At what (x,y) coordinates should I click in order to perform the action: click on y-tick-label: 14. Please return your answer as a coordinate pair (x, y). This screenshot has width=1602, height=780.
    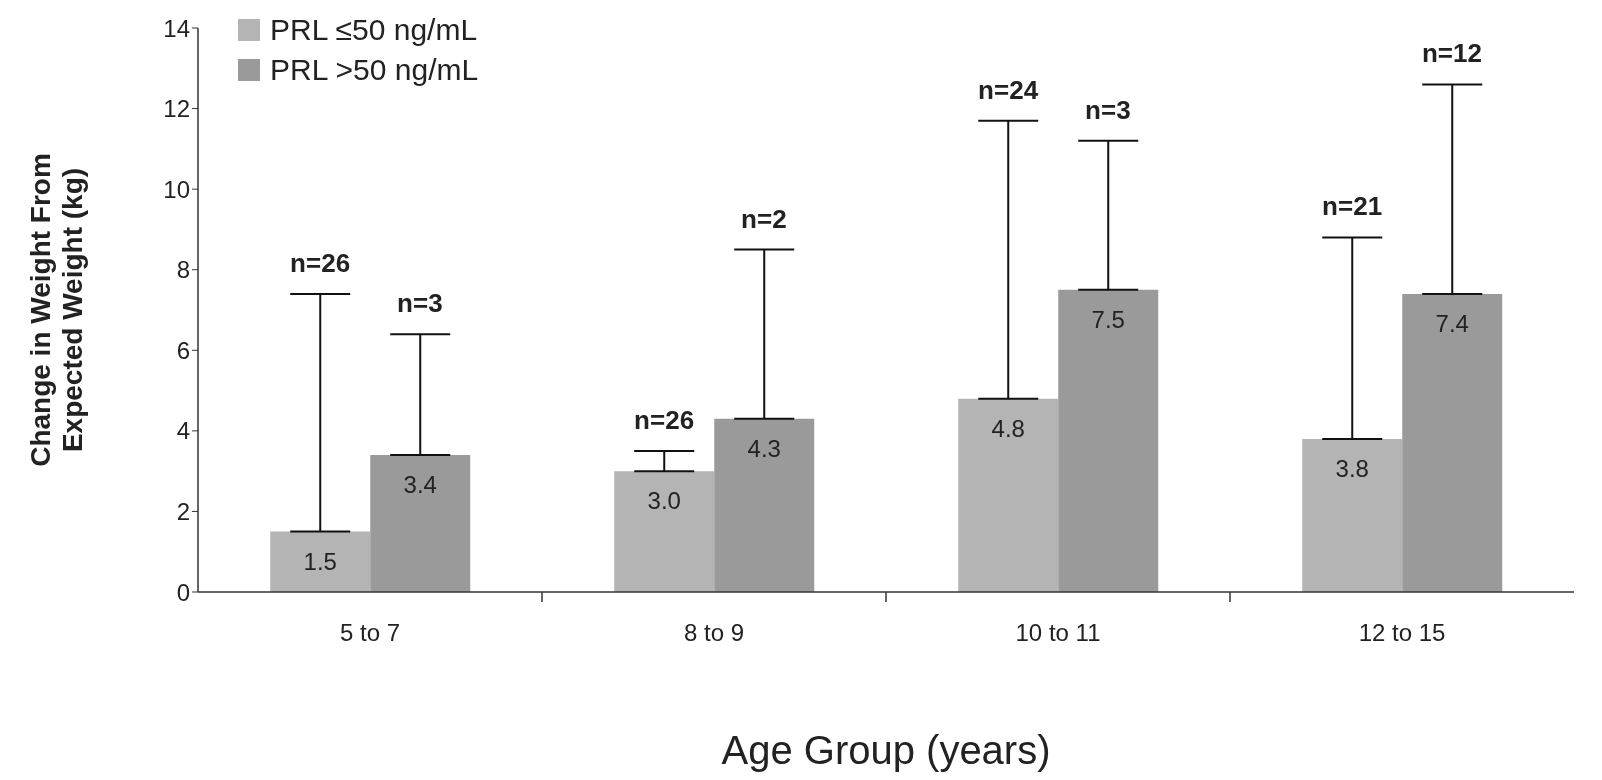
    Looking at the image, I should click on (176, 28).